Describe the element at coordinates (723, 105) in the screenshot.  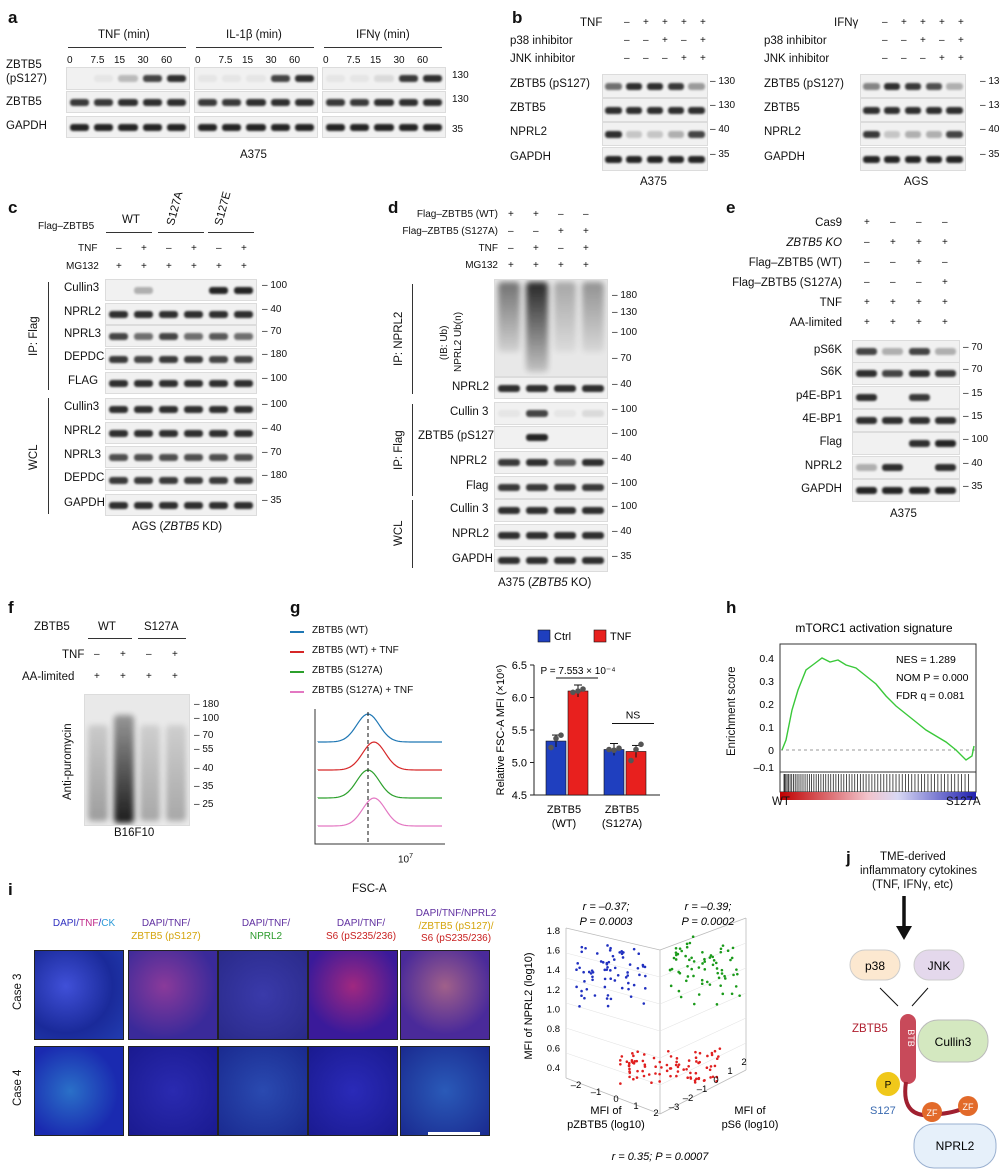
I see `b-left-mw-1: – 130` at that location.